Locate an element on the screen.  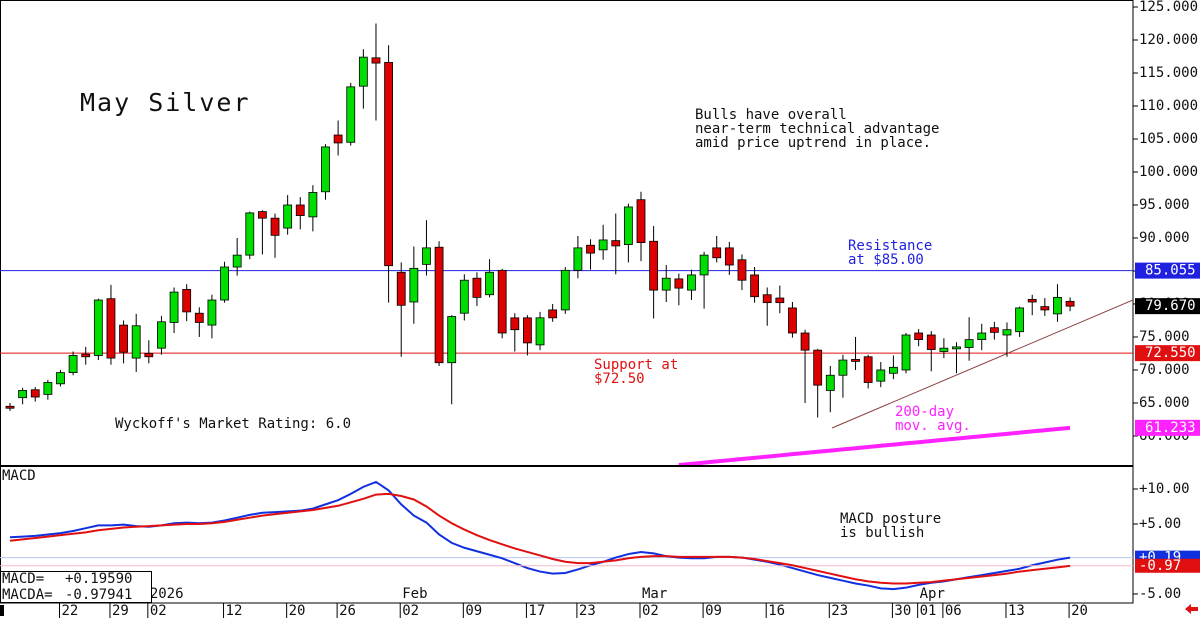
x-tick-label: 29 is located at coordinates (120, 610).